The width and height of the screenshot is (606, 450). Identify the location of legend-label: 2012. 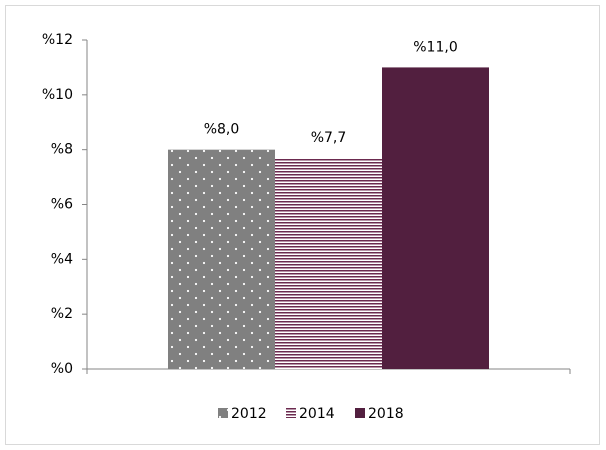
(249, 414).